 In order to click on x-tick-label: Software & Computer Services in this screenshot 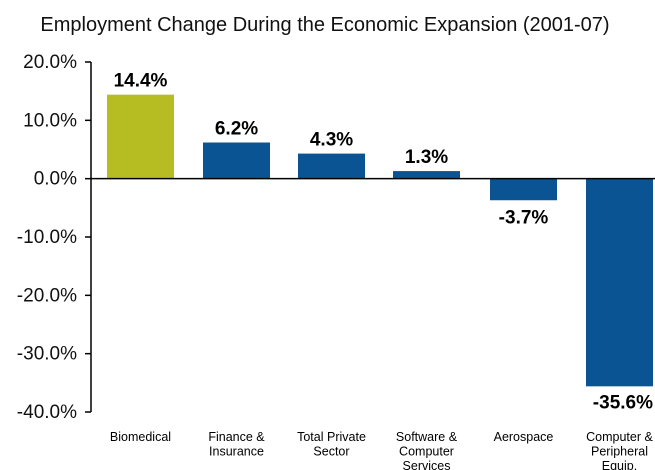, I will do `click(427, 450)`.